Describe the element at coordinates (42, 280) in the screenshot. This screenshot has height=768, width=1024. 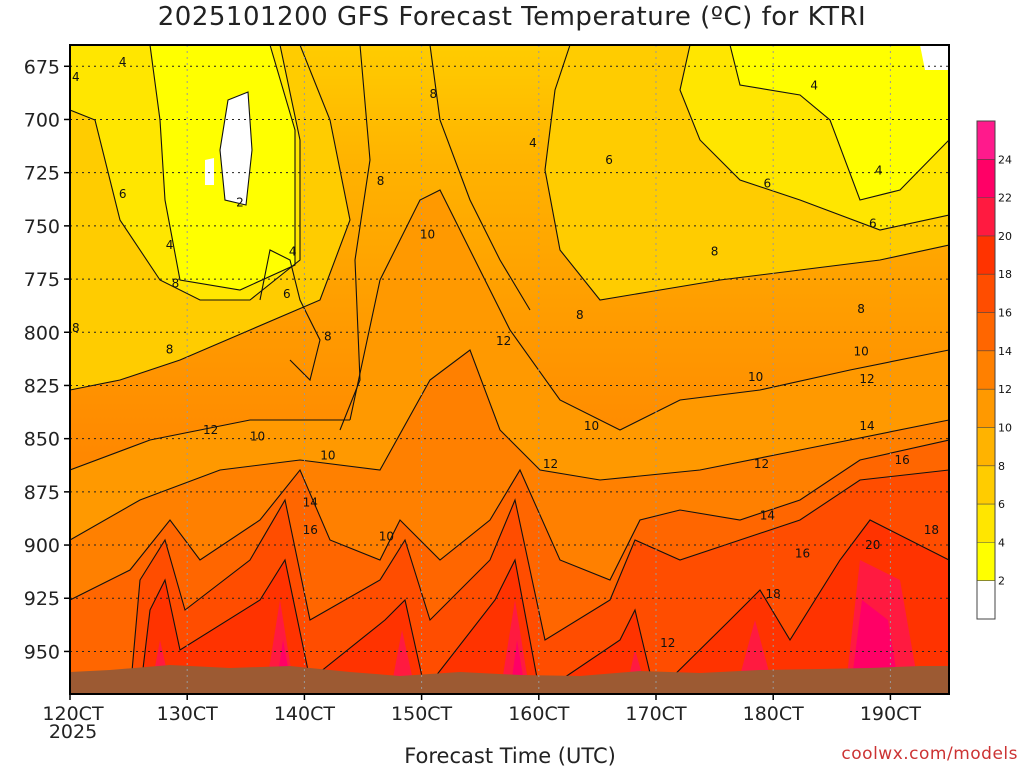
I see `y-tick-label: 775` at that location.